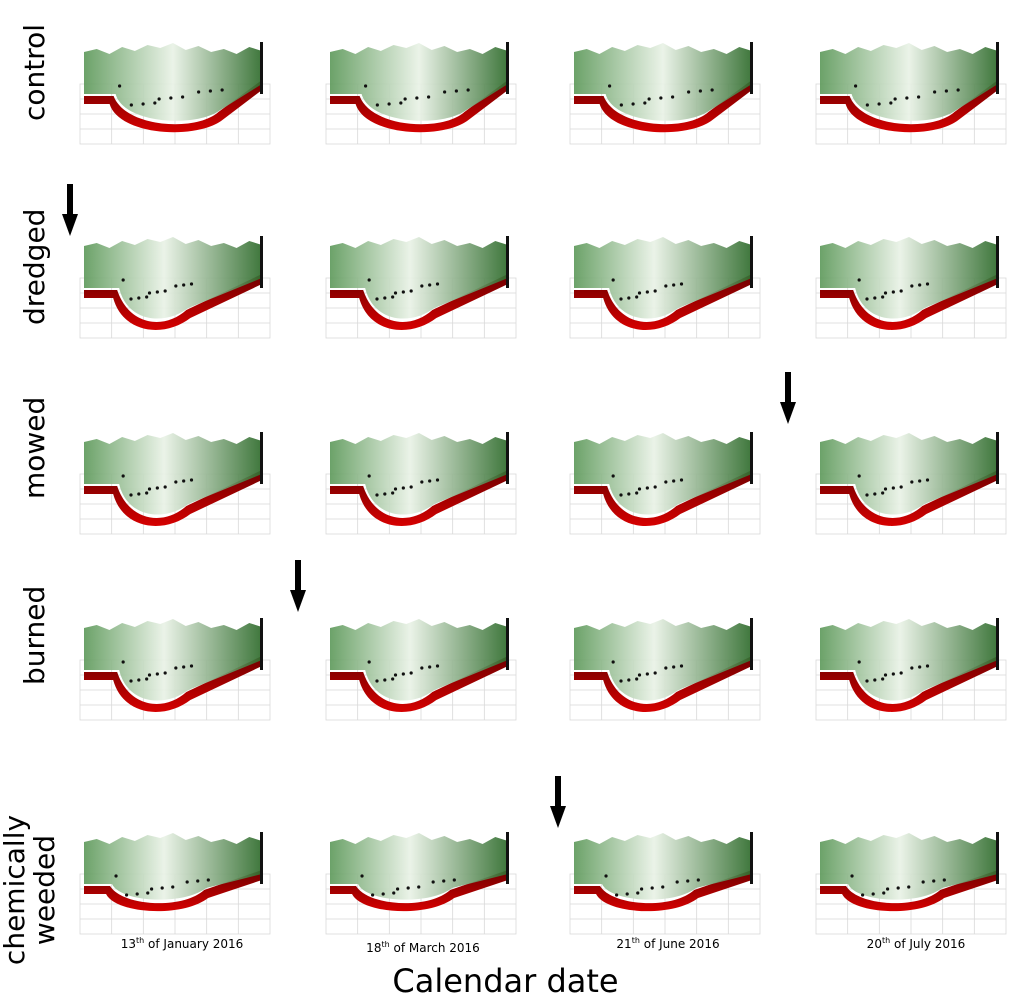  I want to click on date-label-1: 13th of January 2016, so click(182, 943).